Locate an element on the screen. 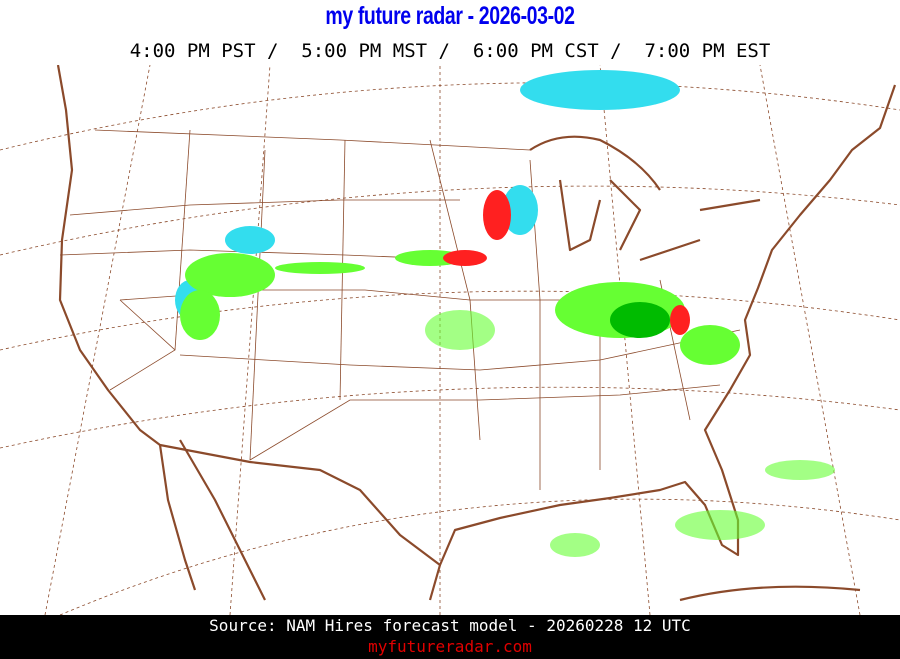  site-link: myfutureradar.com is located at coordinates (450, 646).